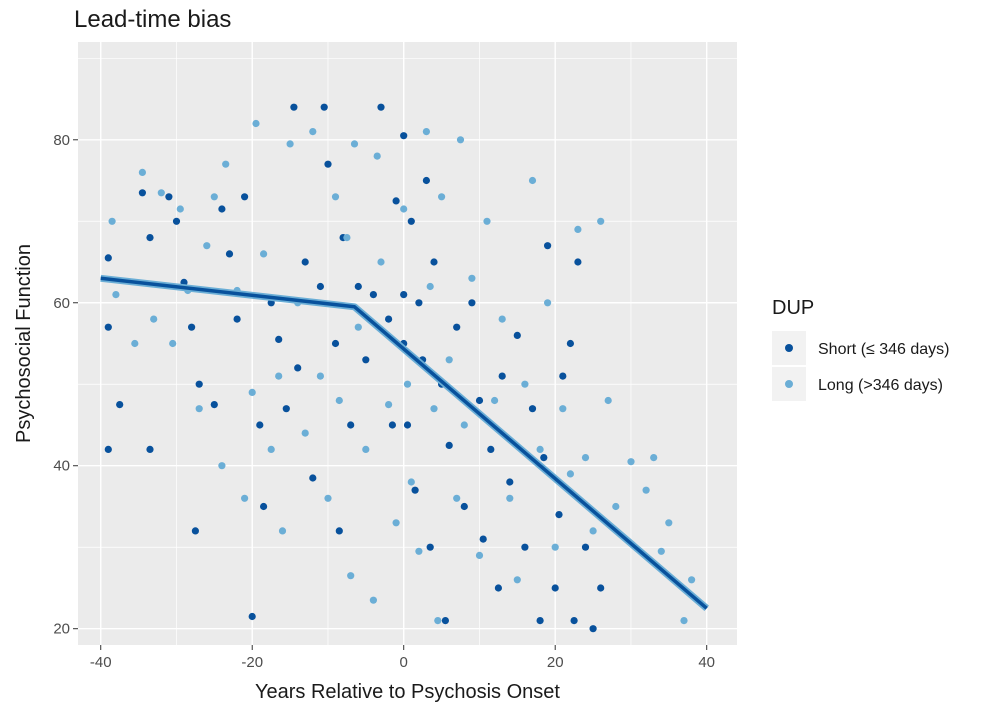 This screenshot has width=987, height=710. I want to click on y-tick-label: 20, so click(61, 629).